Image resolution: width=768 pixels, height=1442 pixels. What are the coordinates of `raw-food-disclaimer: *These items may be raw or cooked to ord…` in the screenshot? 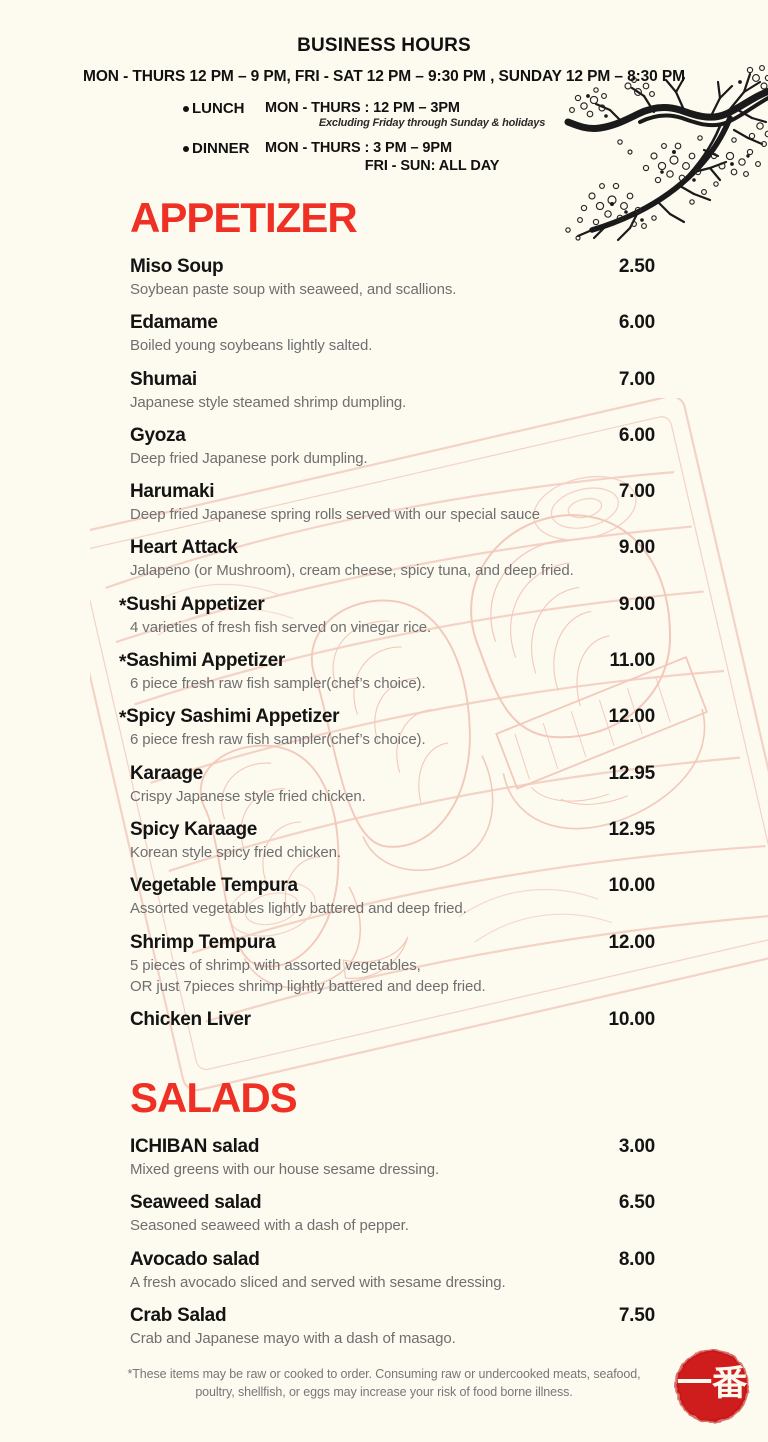 It's located at (384, 1383).